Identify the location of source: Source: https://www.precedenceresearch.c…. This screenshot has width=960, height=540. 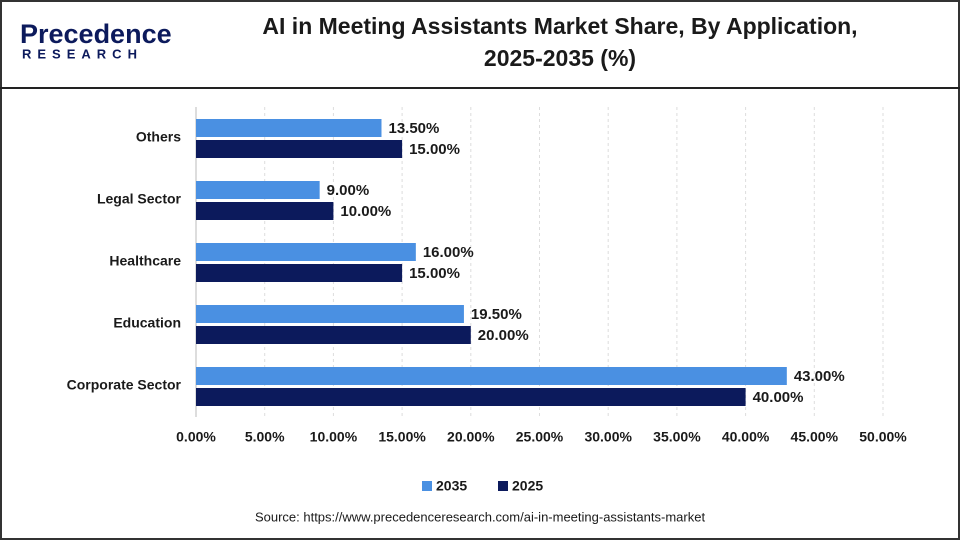
(480, 516).